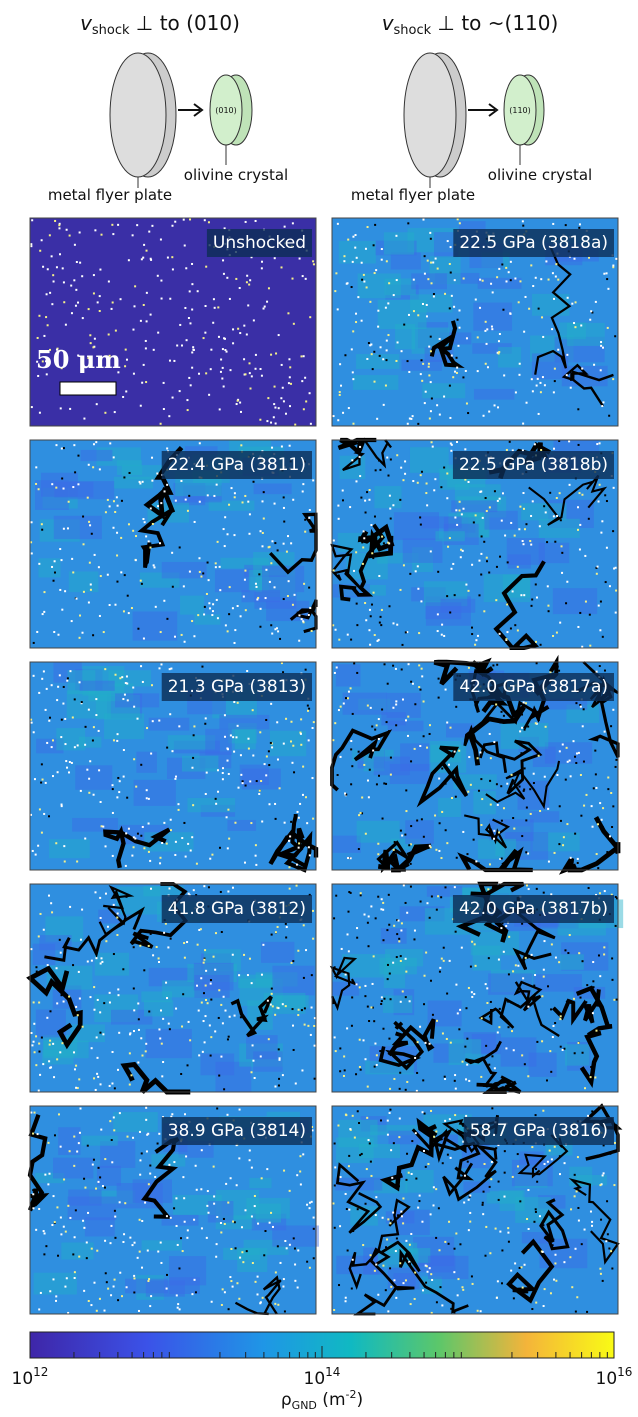 The height and width of the screenshot is (1417, 638). I want to click on map-panel: 41.8 GPa (3812), so click(171, 988).